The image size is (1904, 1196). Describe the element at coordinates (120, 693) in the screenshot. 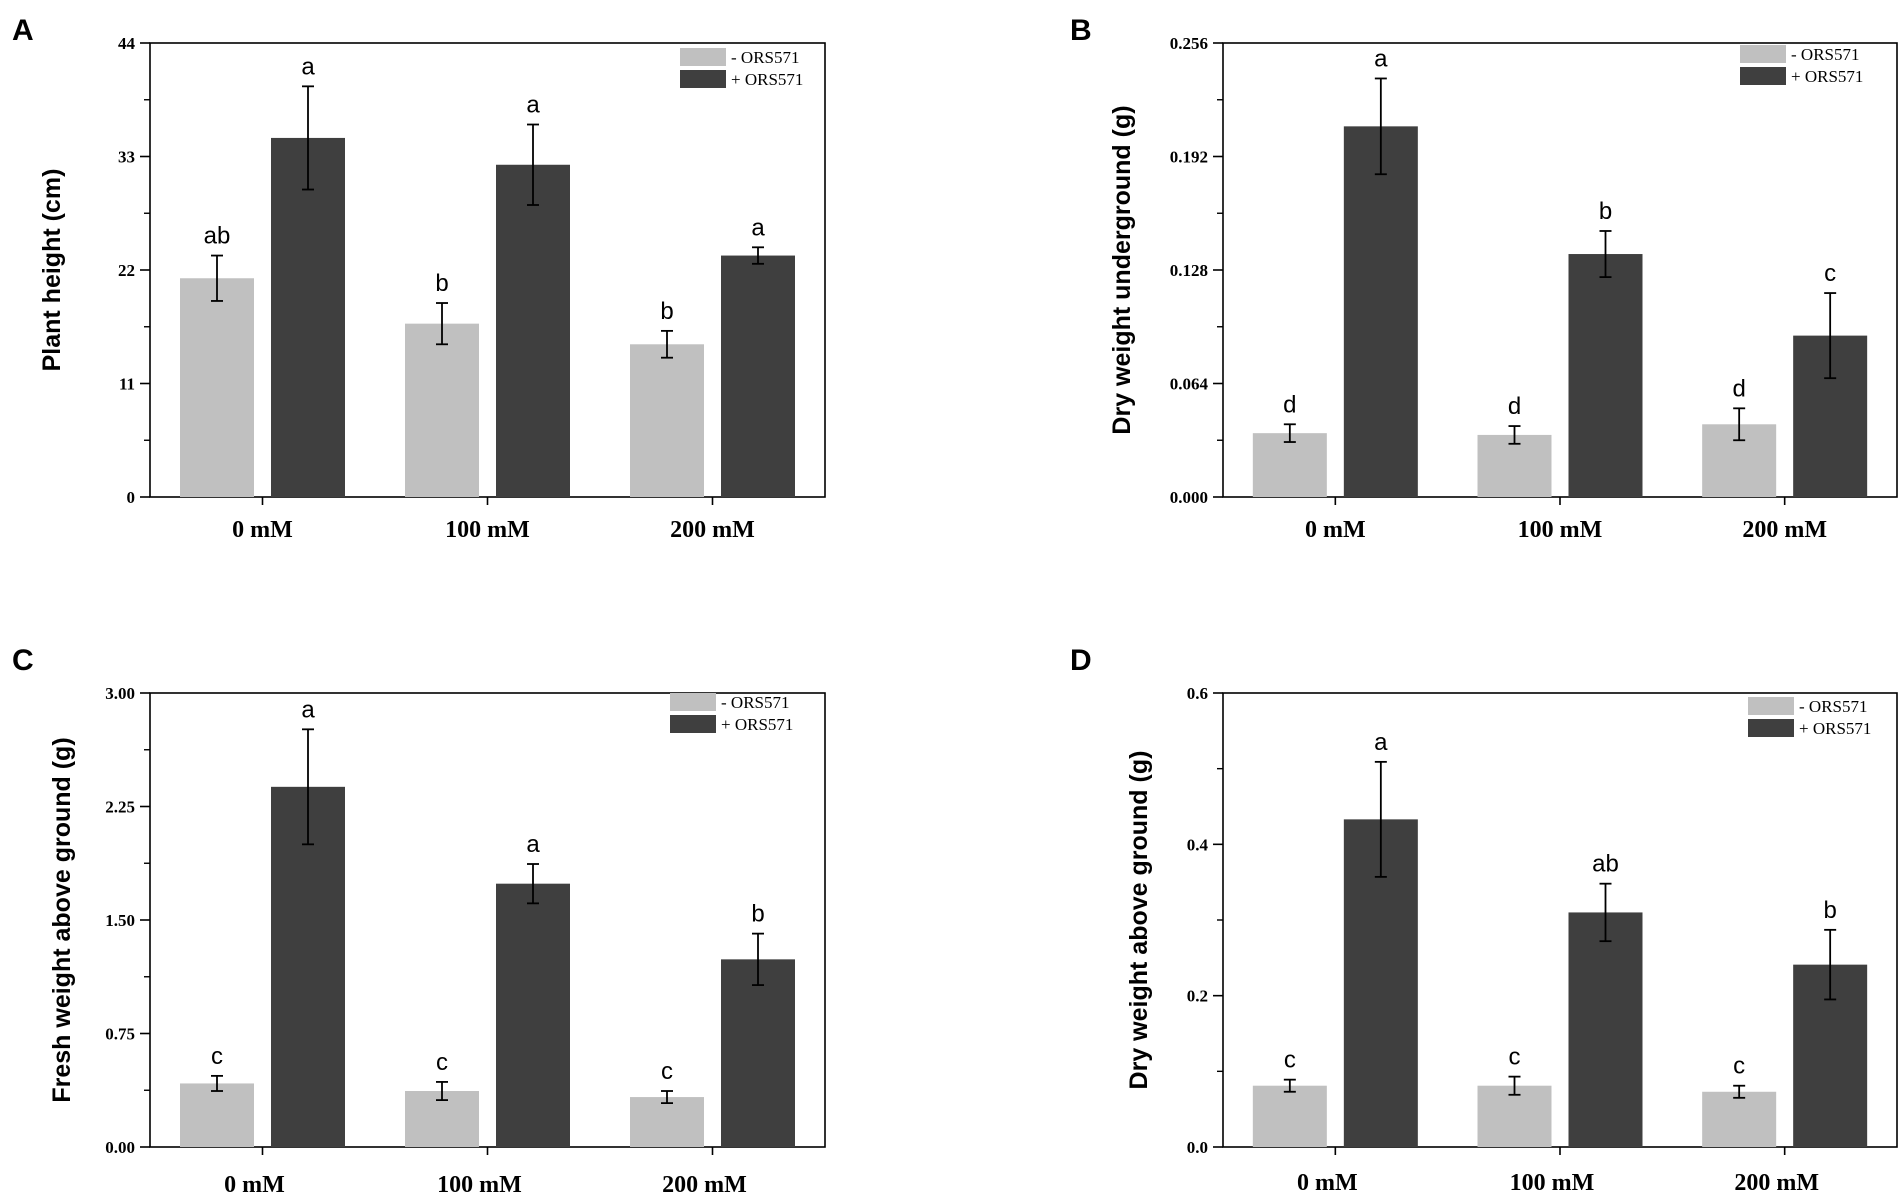

I see `y-tick-label: 3.00` at that location.